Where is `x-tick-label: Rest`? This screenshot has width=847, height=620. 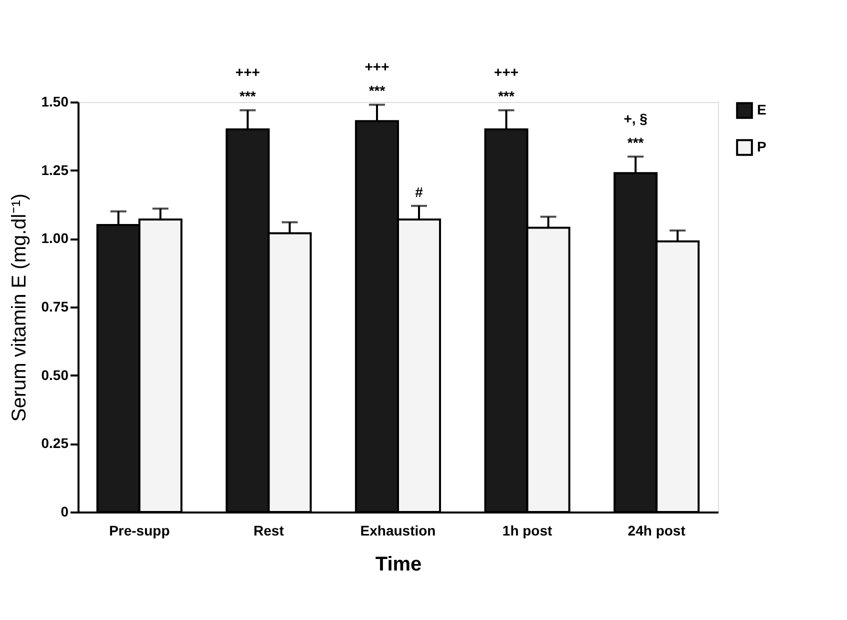
x-tick-label: Rest is located at coordinates (269, 530).